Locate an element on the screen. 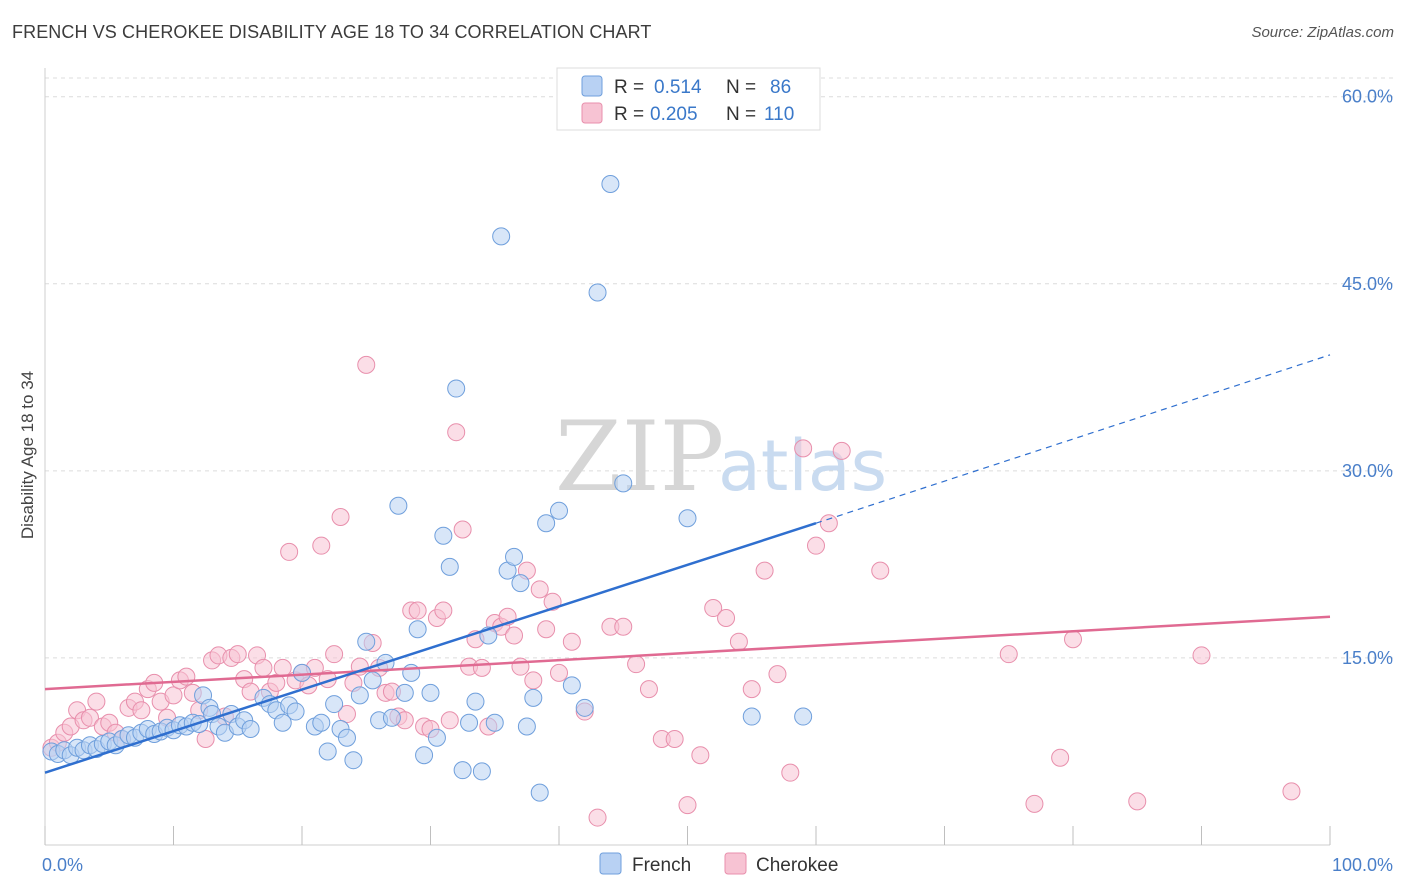  legend-french-swatch is located at coordinates (610, 863).